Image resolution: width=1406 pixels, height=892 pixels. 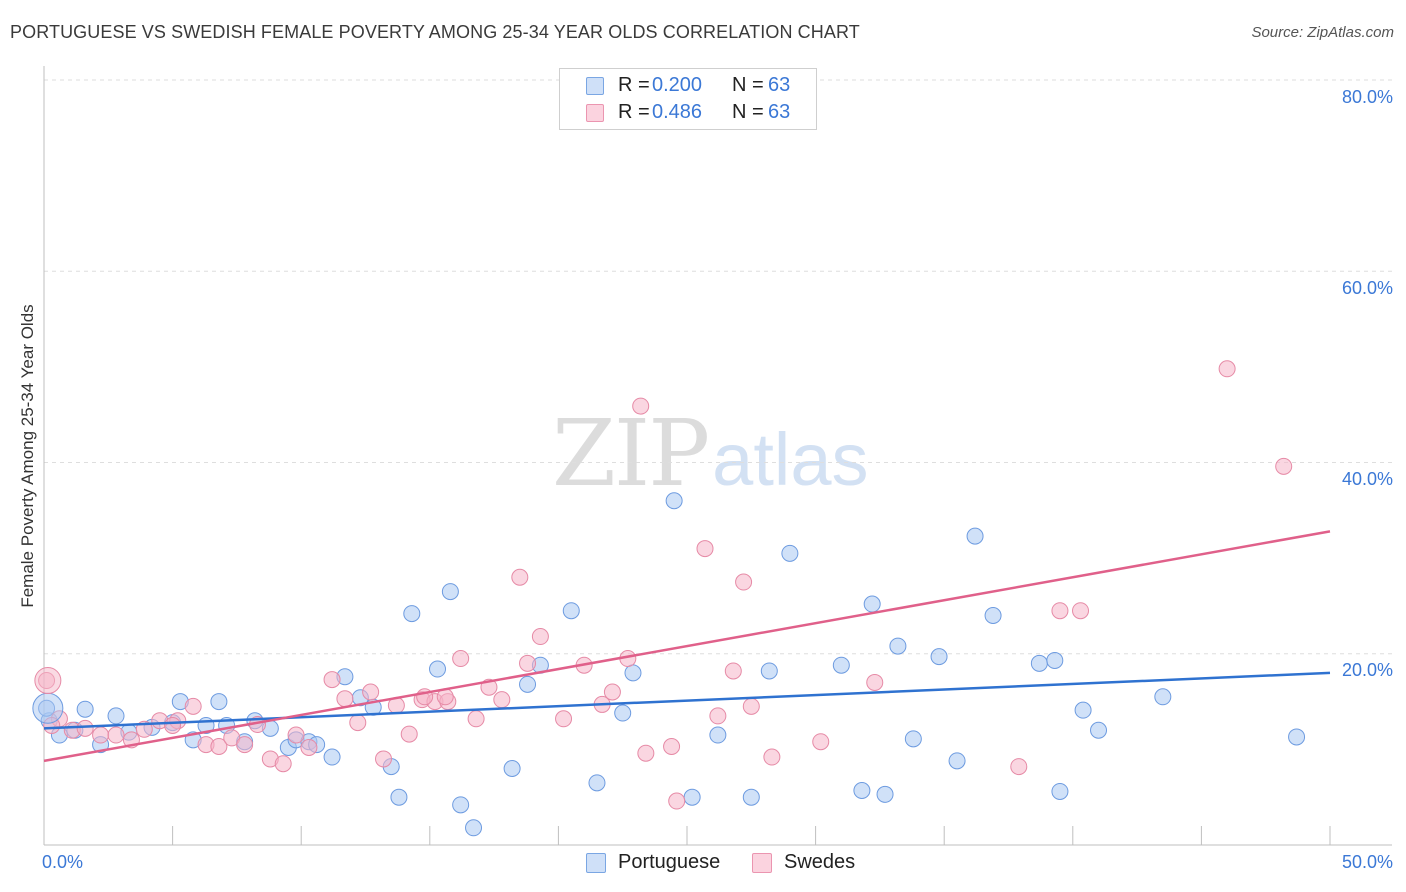 I want to click on swedes-legend-label: Swedes, so click(x=820, y=862).